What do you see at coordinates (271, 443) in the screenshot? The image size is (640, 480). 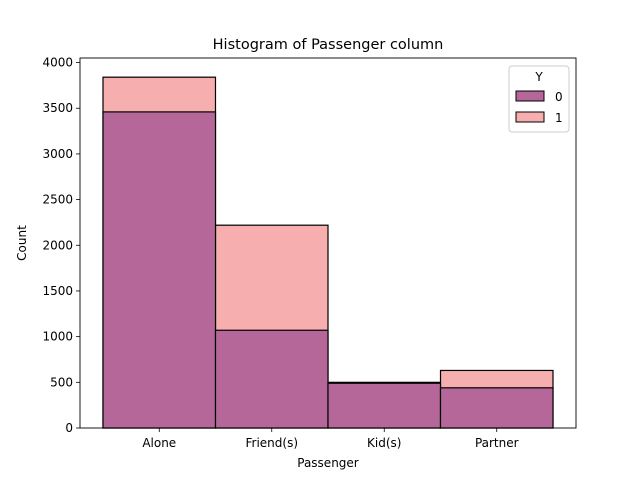 I see `x-tick-label: Friend(s)` at bounding box center [271, 443].